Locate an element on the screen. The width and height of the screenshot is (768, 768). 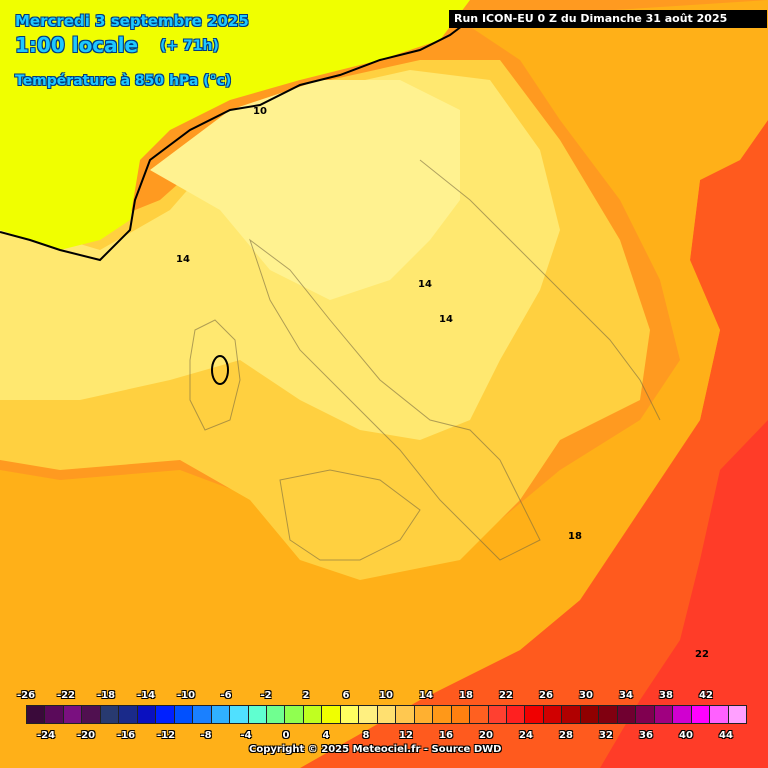
legend-tick-bottom: 44 is located at coordinates (726, 735).